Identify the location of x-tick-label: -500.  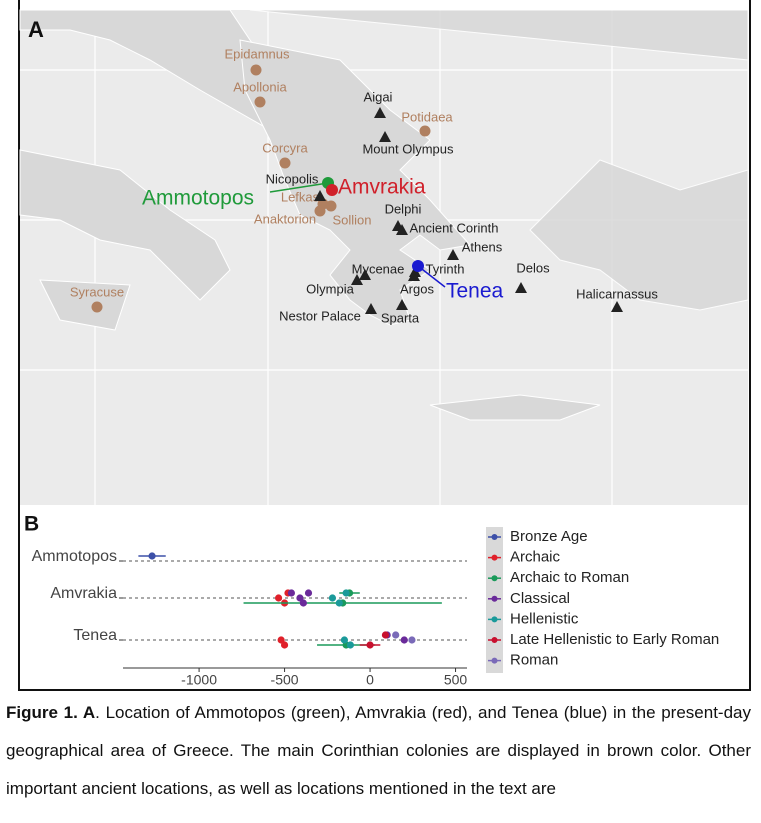
(285, 680).